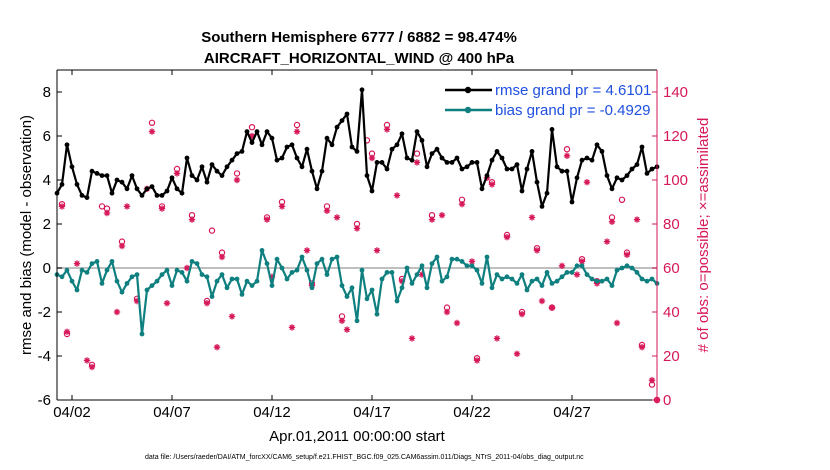 The height and width of the screenshot is (470, 830). Describe the element at coordinates (357, 292) in the screenshot. I see `bias-series` at that location.